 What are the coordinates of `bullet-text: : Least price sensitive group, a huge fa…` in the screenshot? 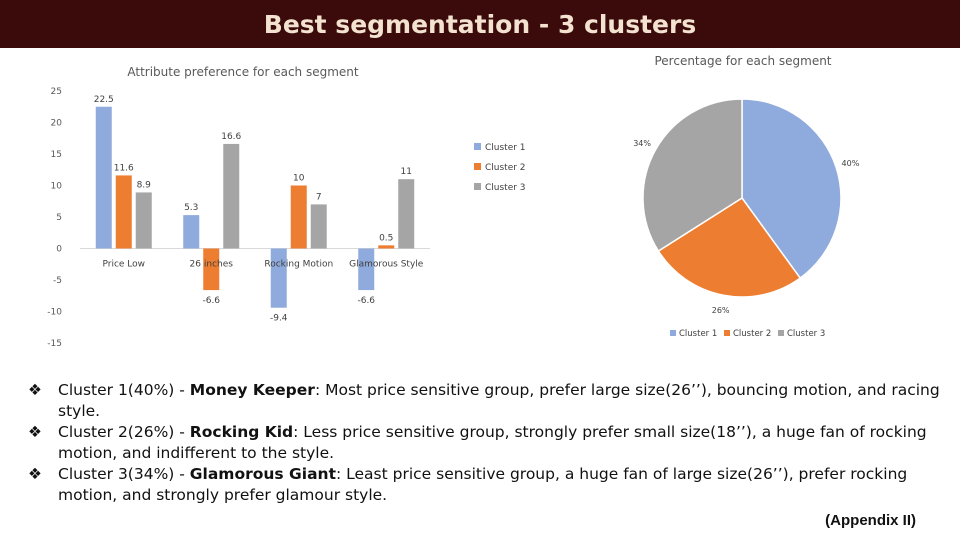 It's located at (483, 484).